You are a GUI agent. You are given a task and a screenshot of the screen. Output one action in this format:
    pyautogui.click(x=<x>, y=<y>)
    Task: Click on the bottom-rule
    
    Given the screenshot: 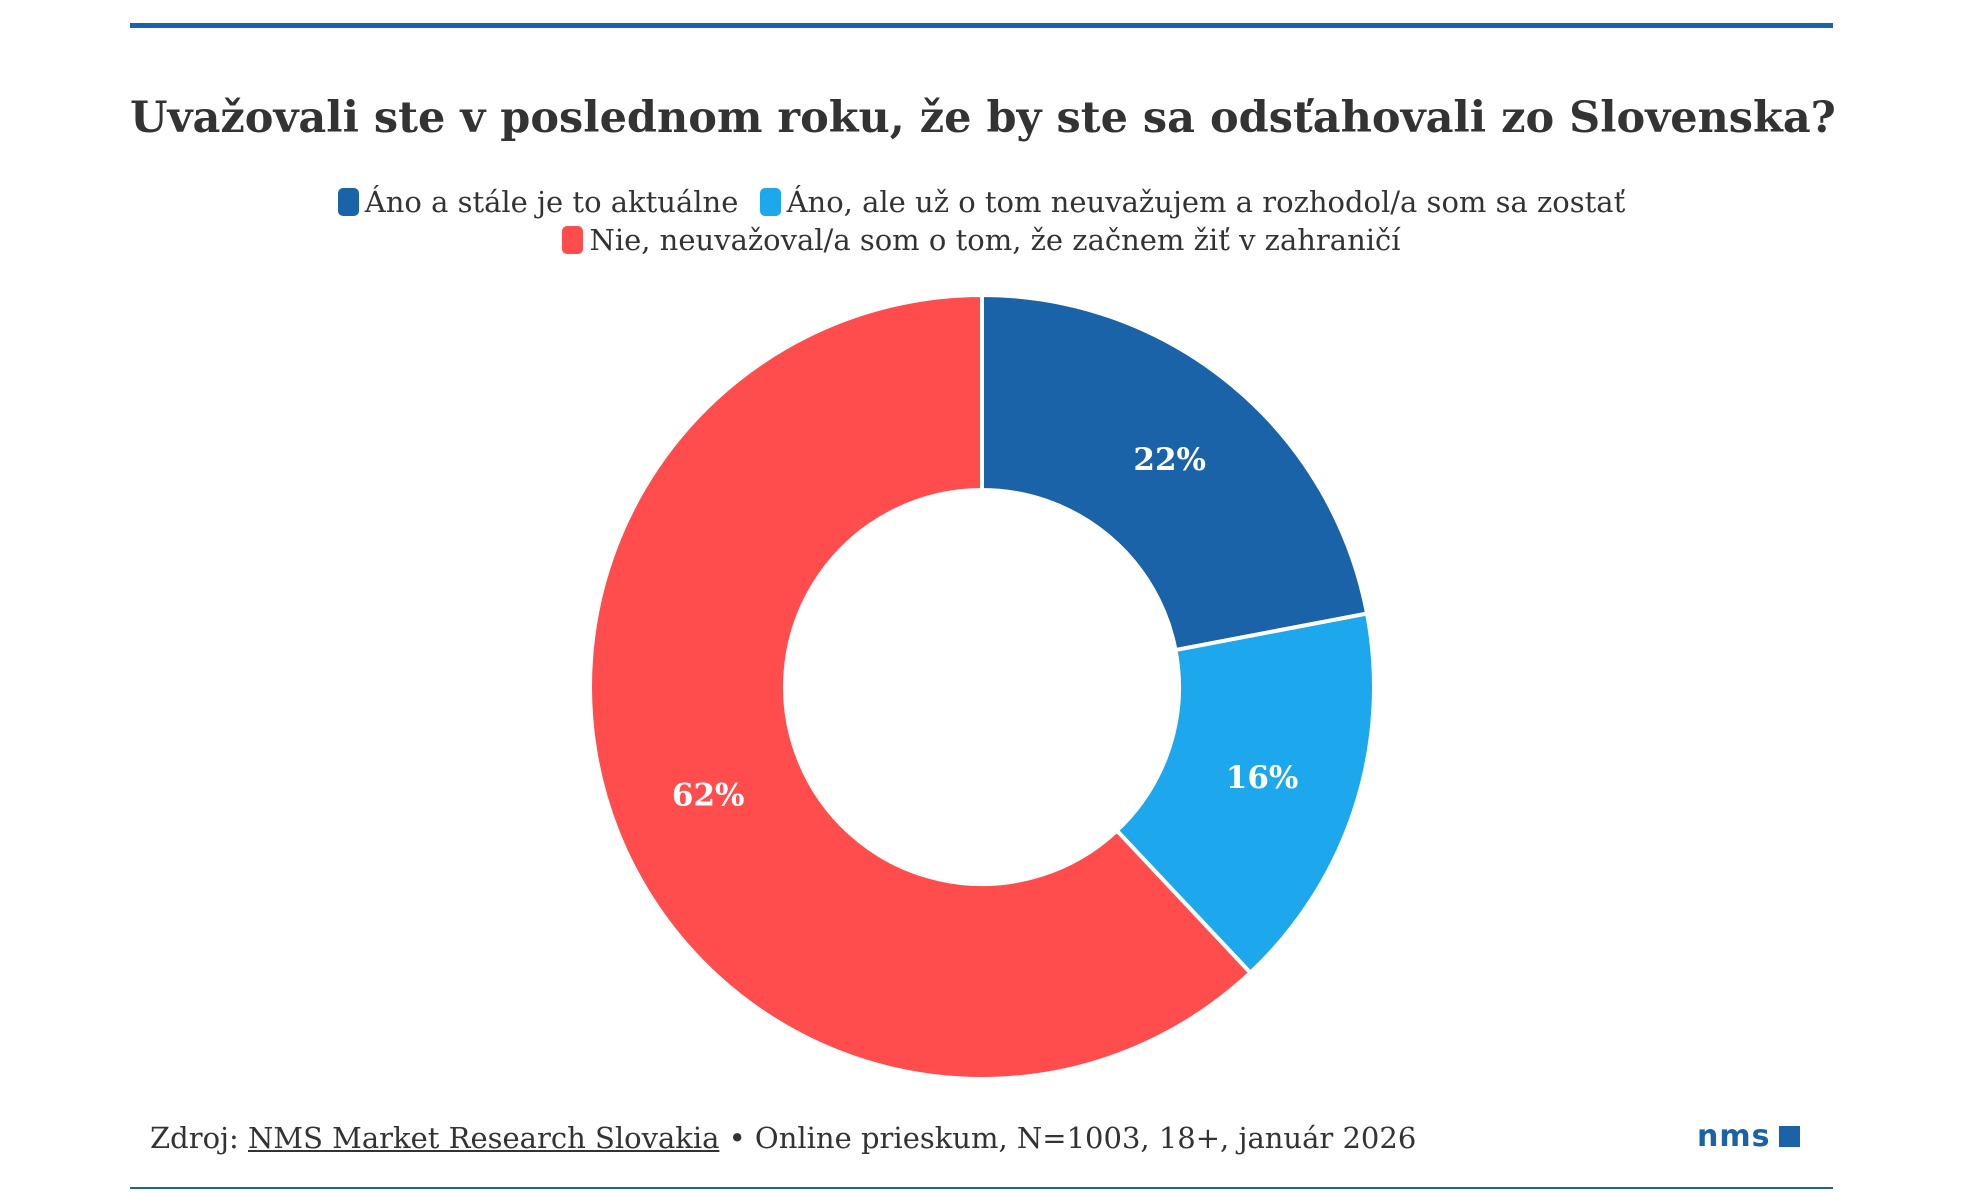 What is the action you would take?
    pyautogui.click(x=981, y=1188)
    